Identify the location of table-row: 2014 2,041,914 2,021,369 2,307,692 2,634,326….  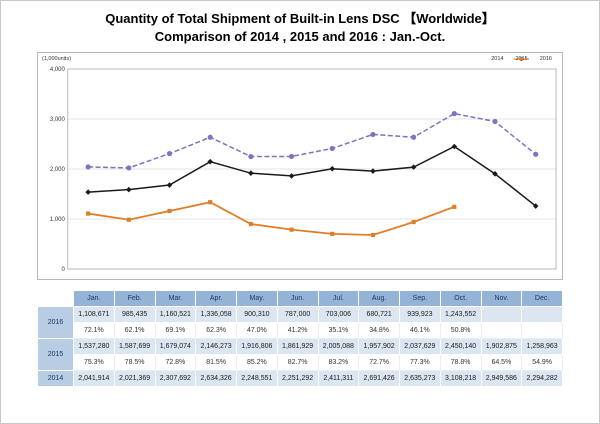
(300, 379).